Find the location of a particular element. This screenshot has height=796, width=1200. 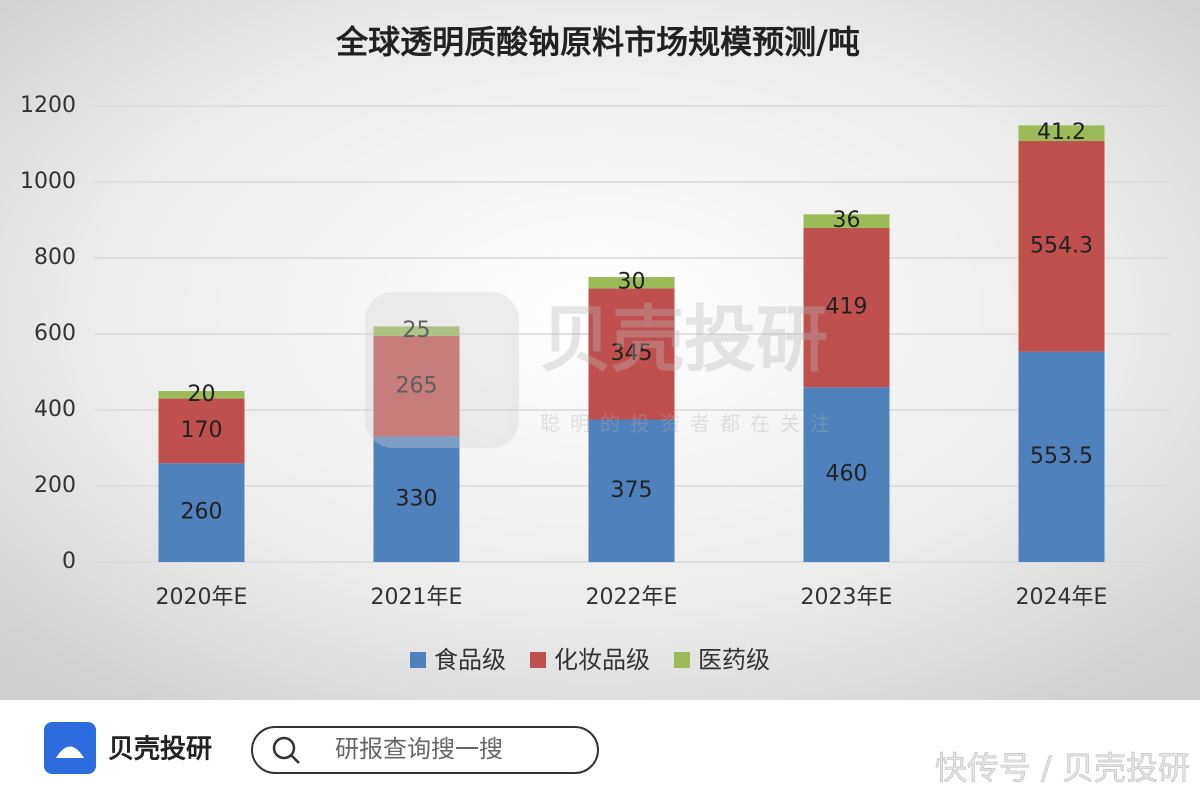

data-label: 330 is located at coordinates (417, 498).